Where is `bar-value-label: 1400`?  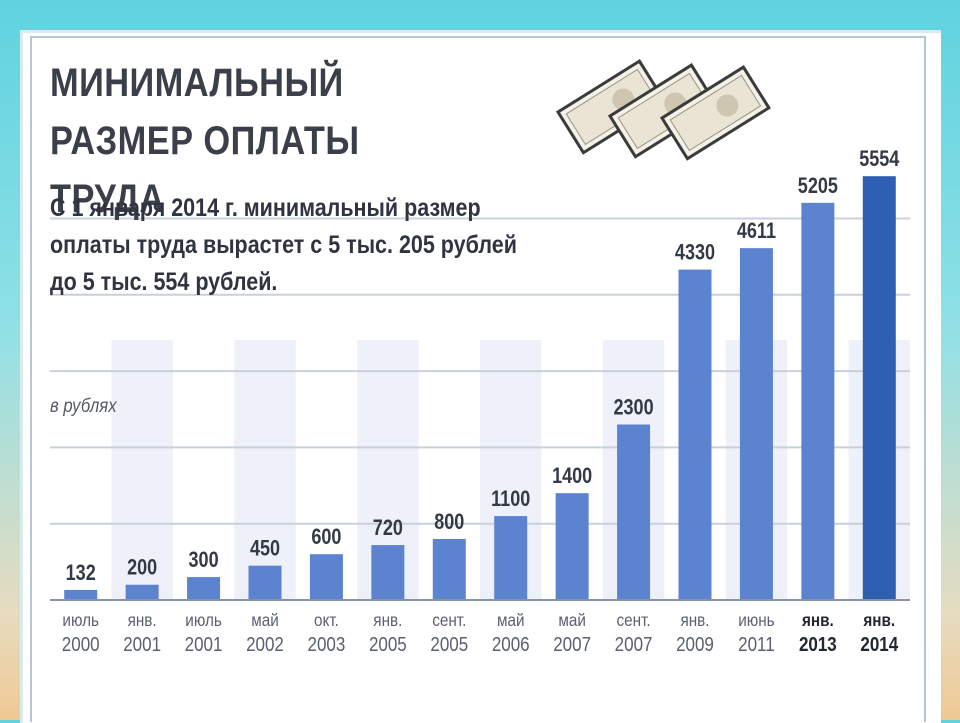 bar-value-label: 1400 is located at coordinates (572, 477).